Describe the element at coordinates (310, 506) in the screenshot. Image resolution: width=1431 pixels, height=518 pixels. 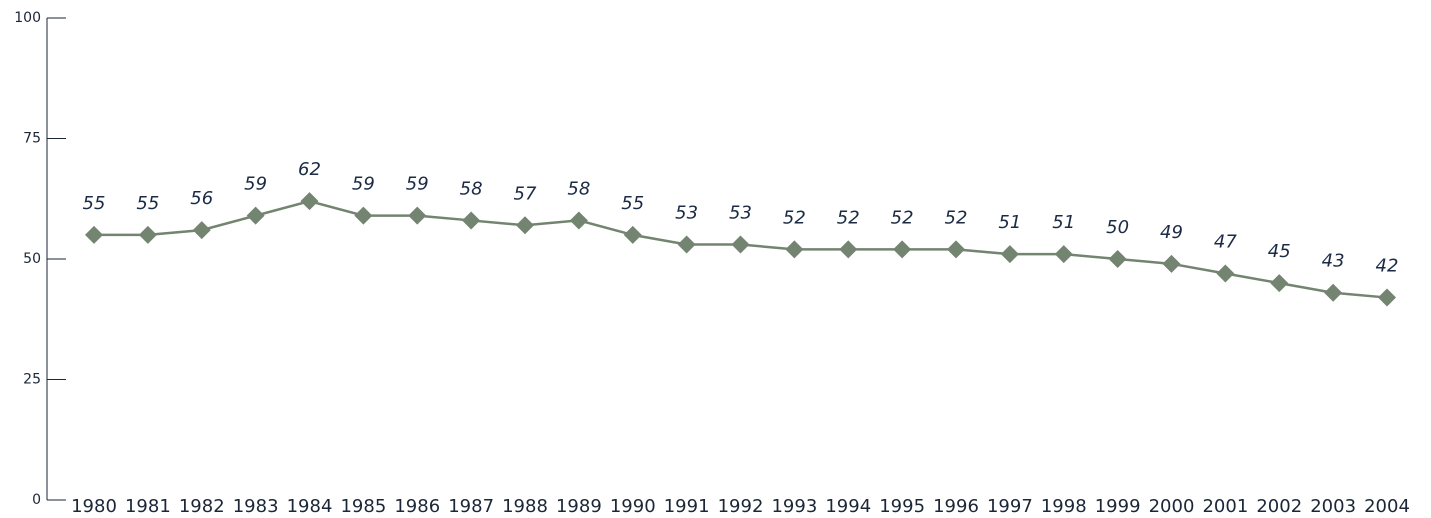
I see `x-tick-label: 1984` at that location.